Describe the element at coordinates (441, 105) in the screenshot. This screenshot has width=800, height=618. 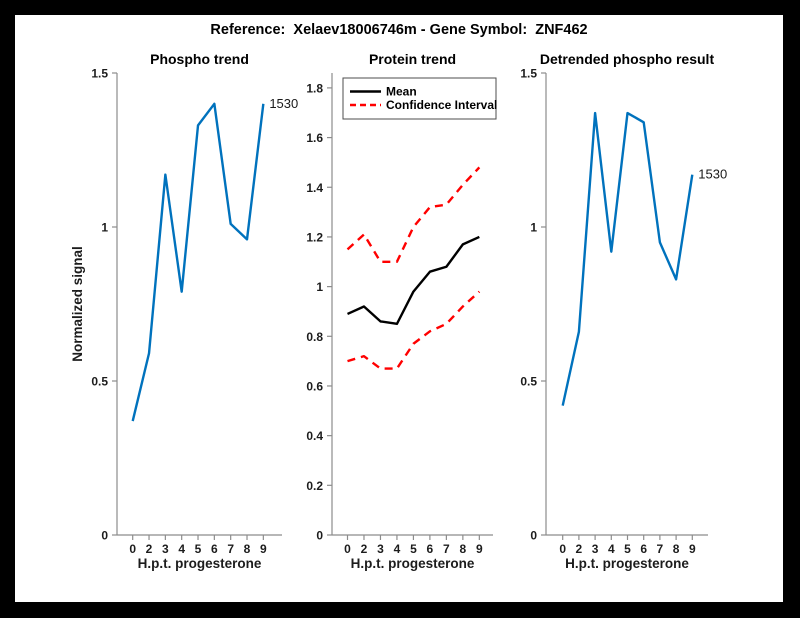
I see `legend-label: Confidence Interval` at that location.